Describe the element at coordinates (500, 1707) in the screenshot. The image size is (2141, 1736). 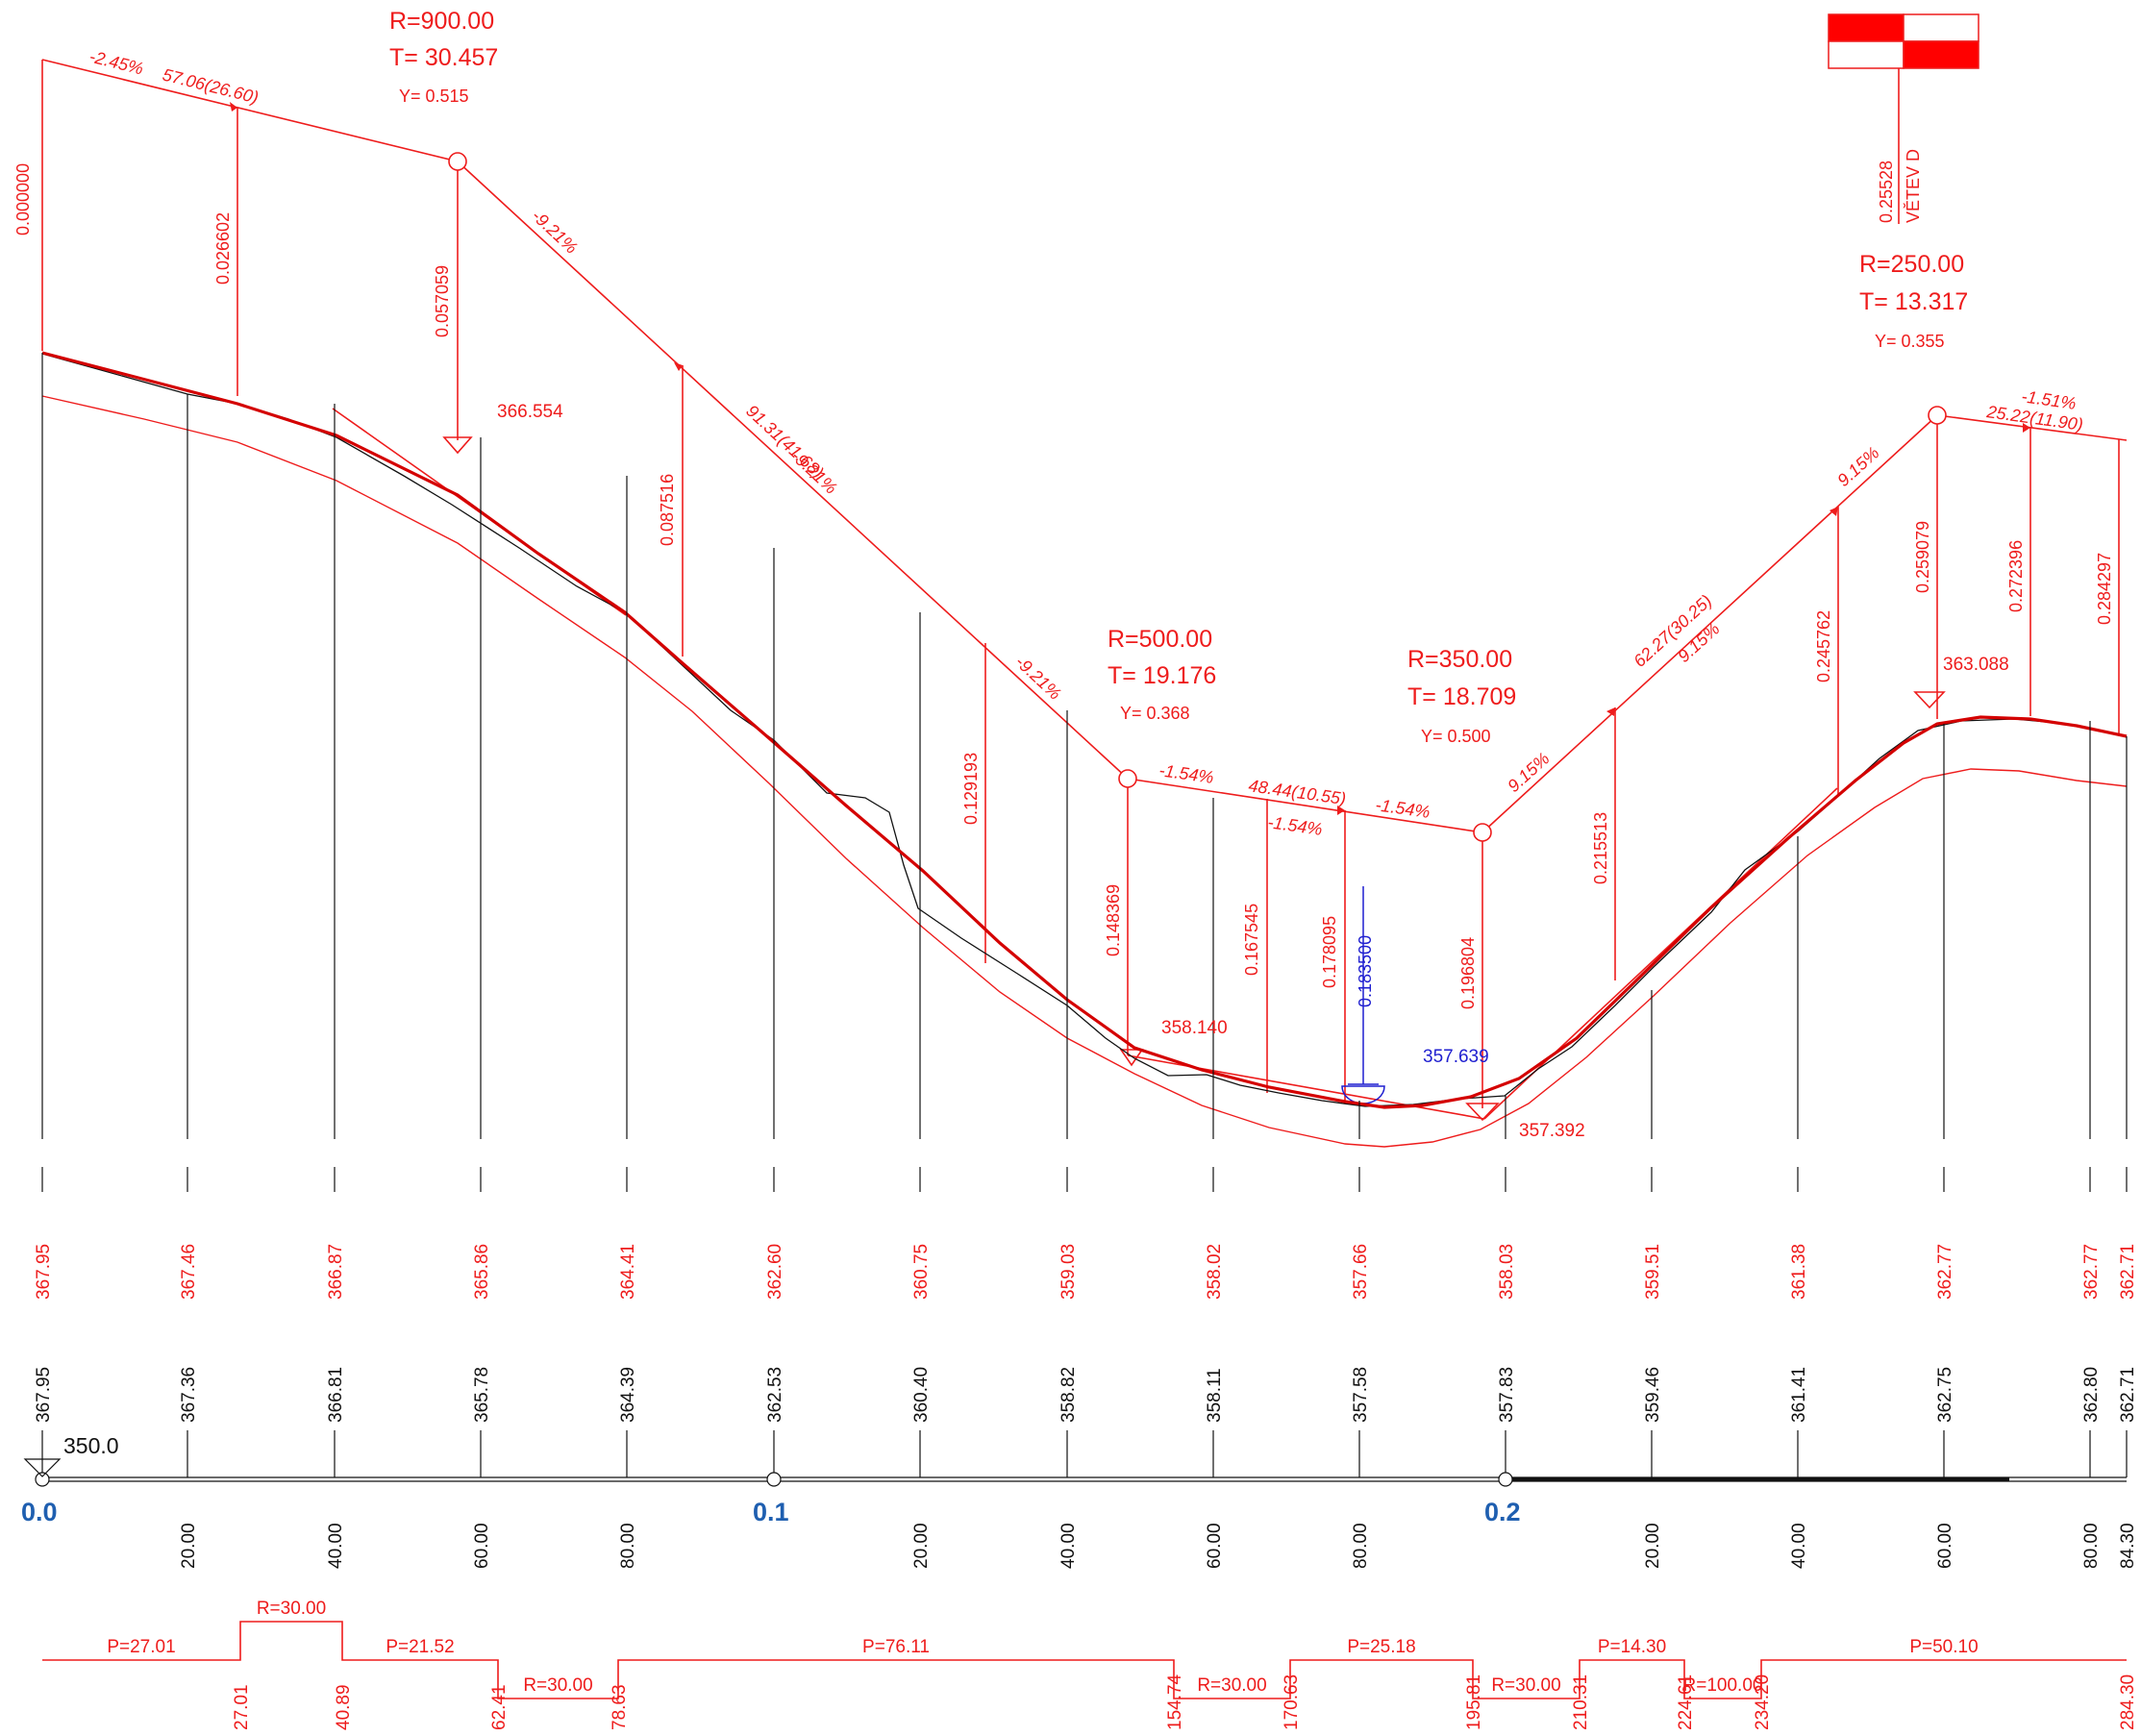
I see `alignment-break-label: 62.41` at that location.